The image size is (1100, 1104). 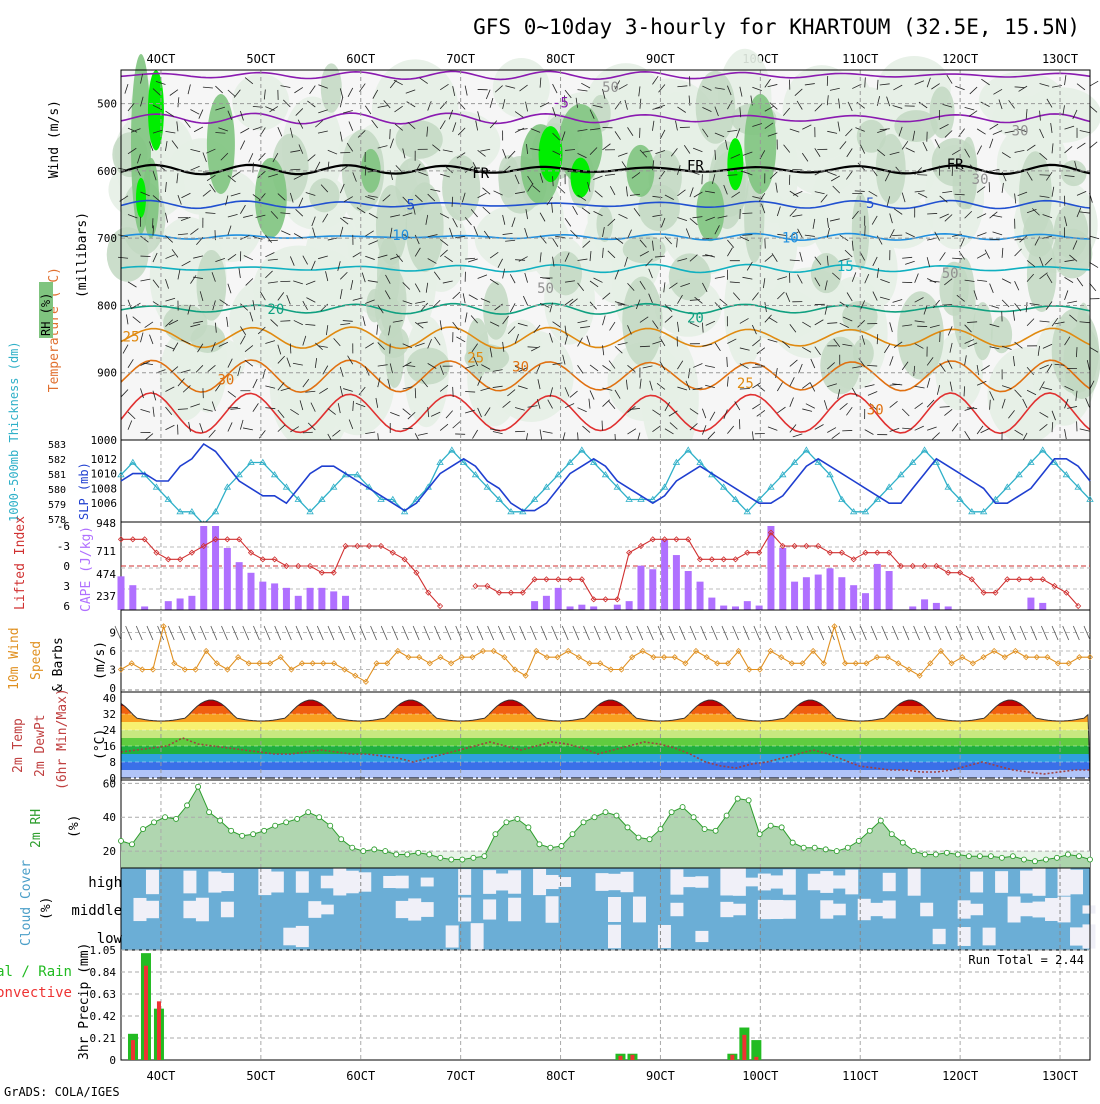 What do you see at coordinates (62, 739) in the screenshot?
I see `temp-label-3: (6hr Min/Max)` at bounding box center [62, 739].